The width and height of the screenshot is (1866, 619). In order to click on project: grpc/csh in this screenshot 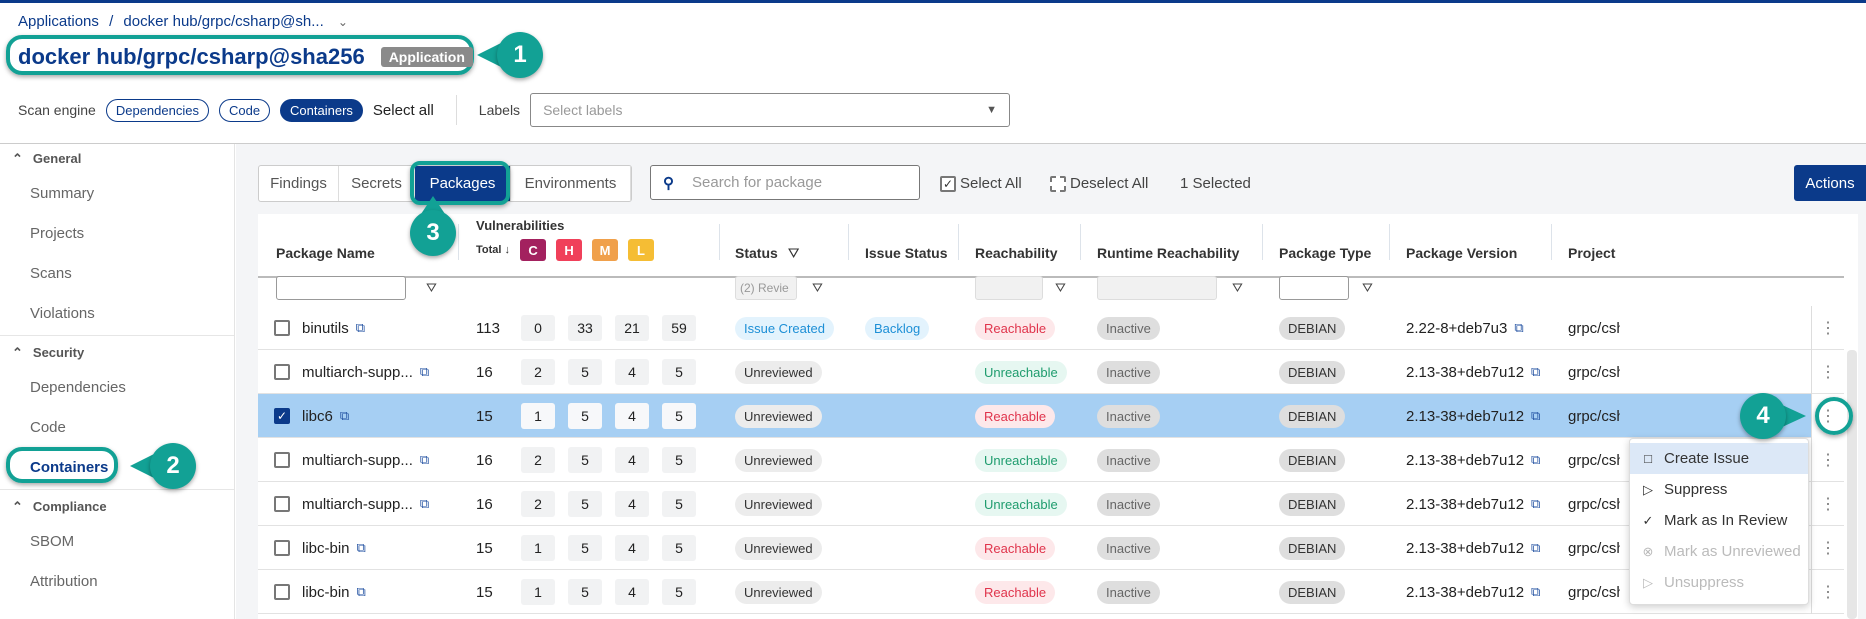, I will do `click(1594, 328)`.